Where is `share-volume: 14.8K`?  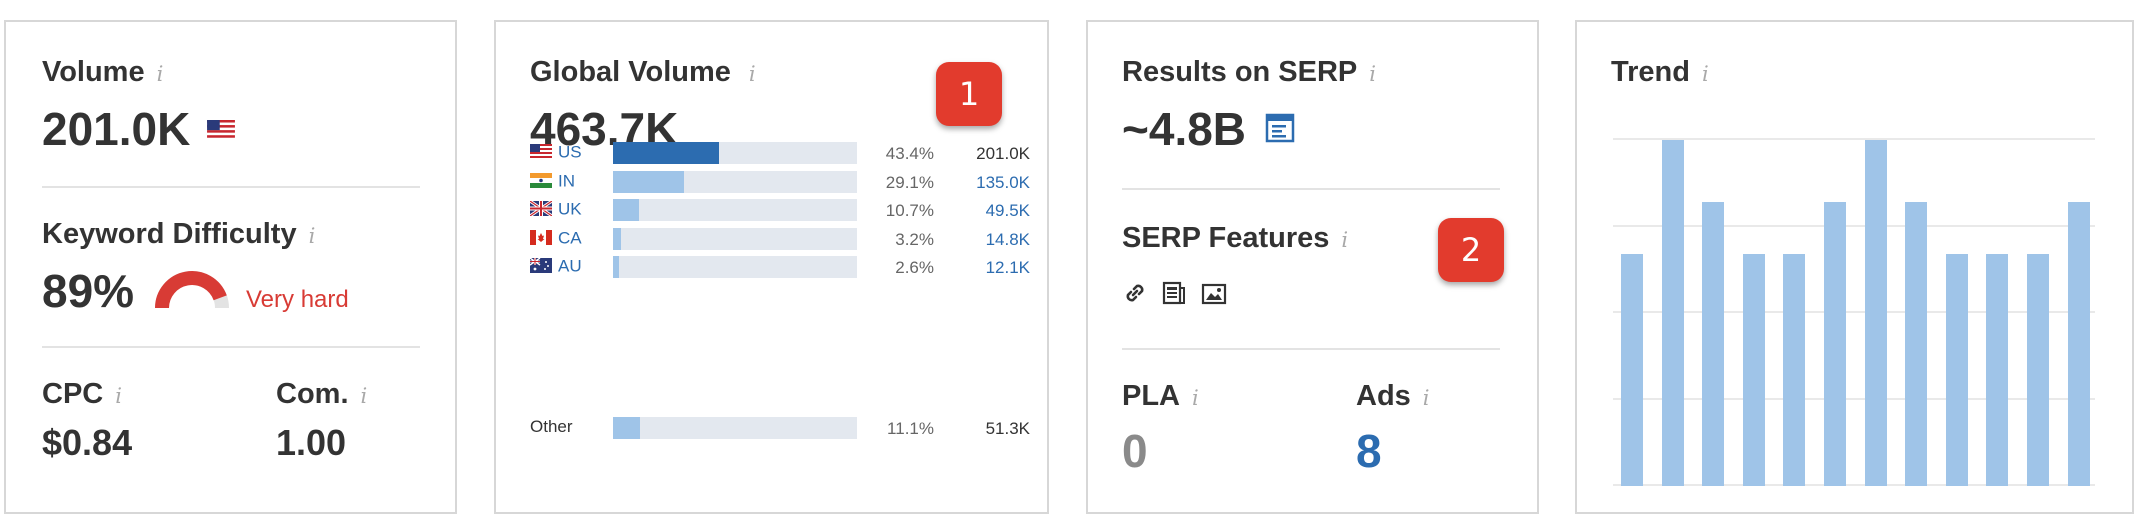 share-volume: 14.8K is located at coordinates (1007, 239).